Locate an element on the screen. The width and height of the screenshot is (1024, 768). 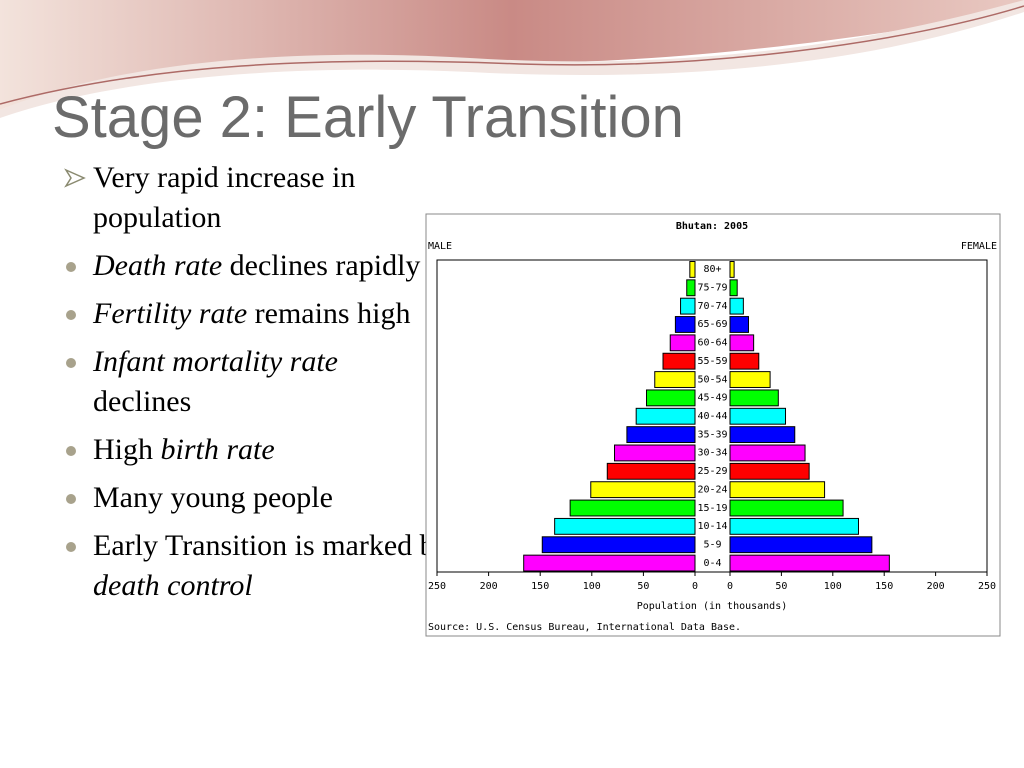
bullet-text: declines is located at coordinates (142, 401).